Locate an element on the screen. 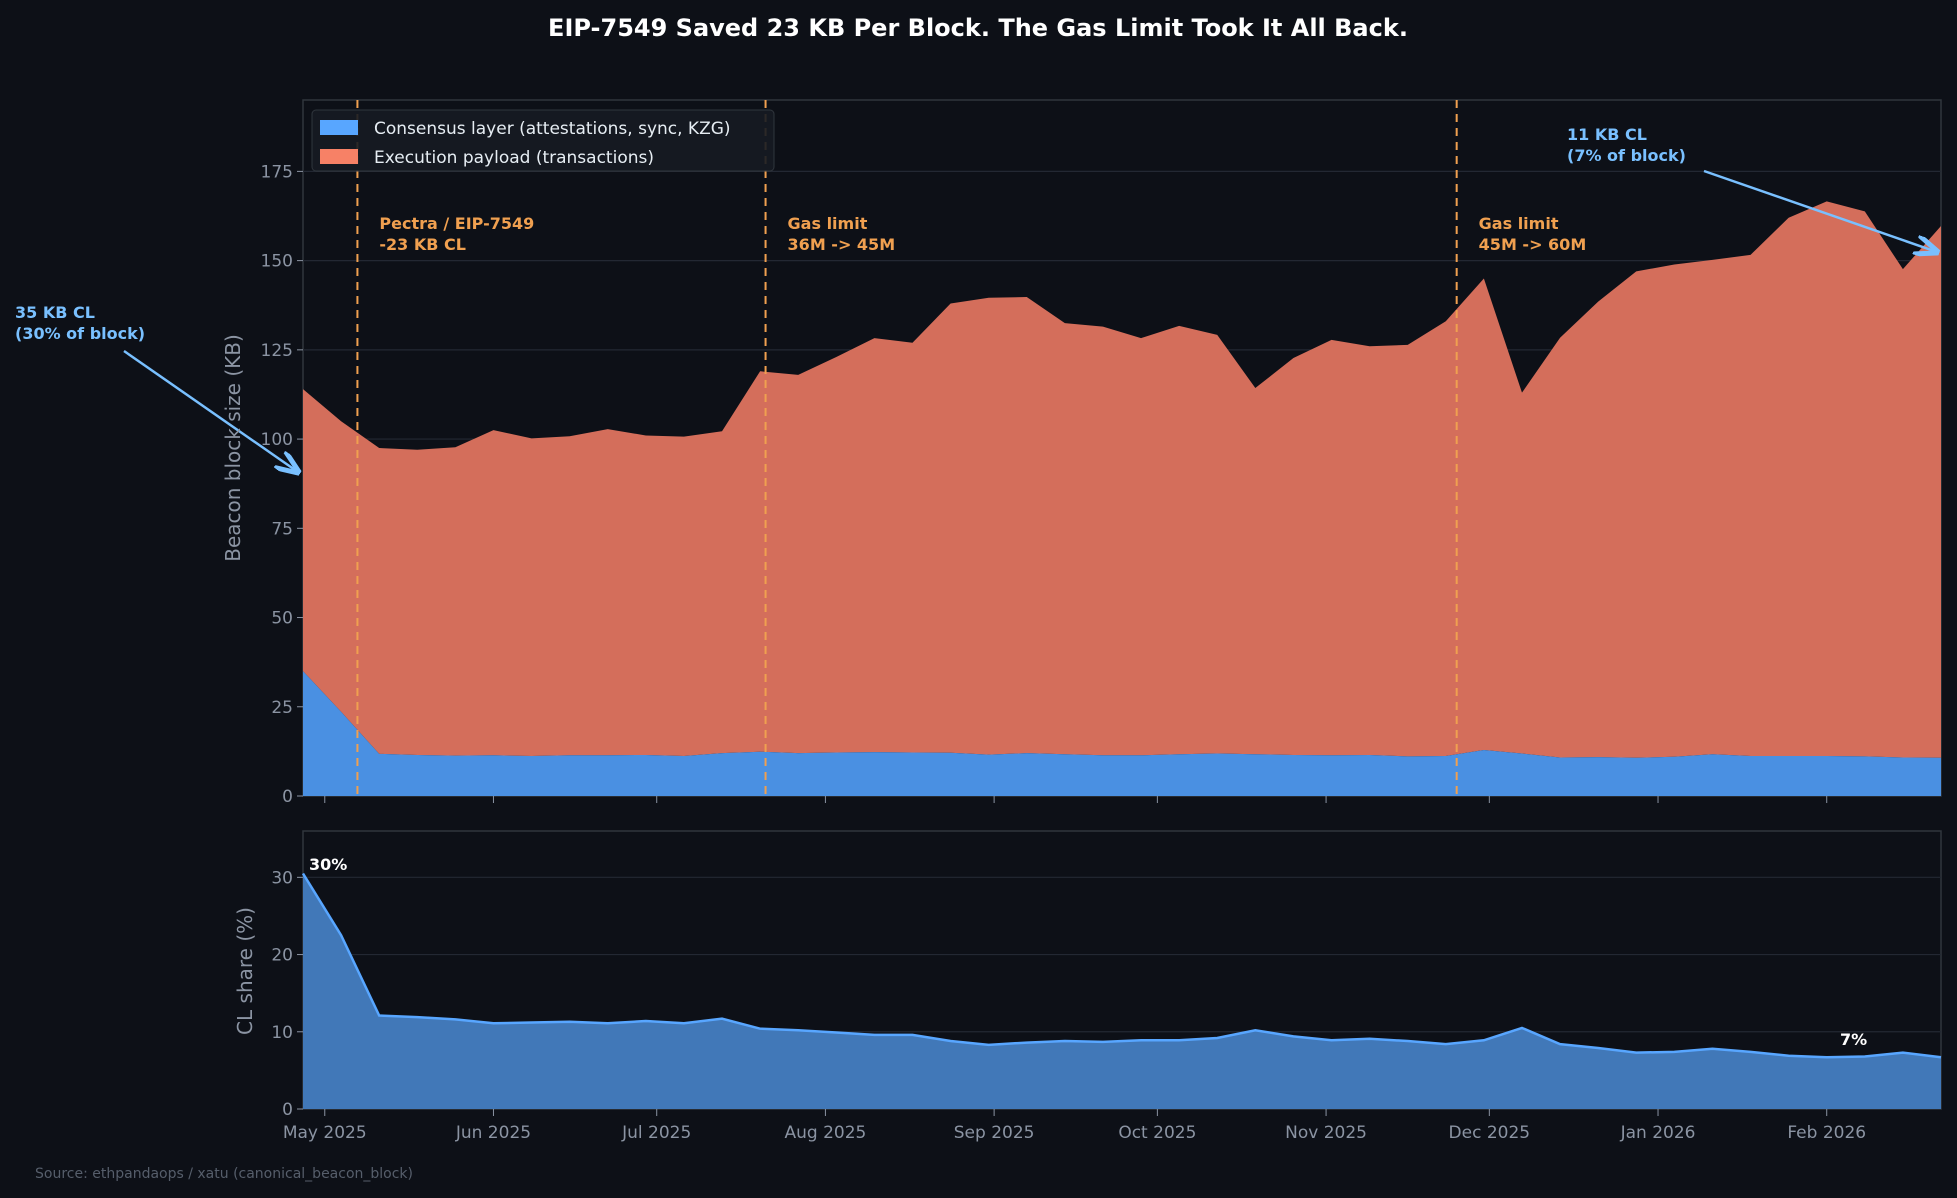  annotation-end-label: (7% of block) is located at coordinates (1626, 155).